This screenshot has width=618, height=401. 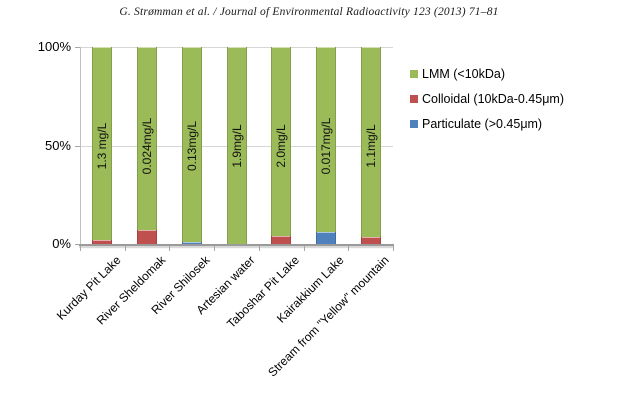 I want to click on bar-value-label: 2.0mg/L, so click(x=281, y=145).